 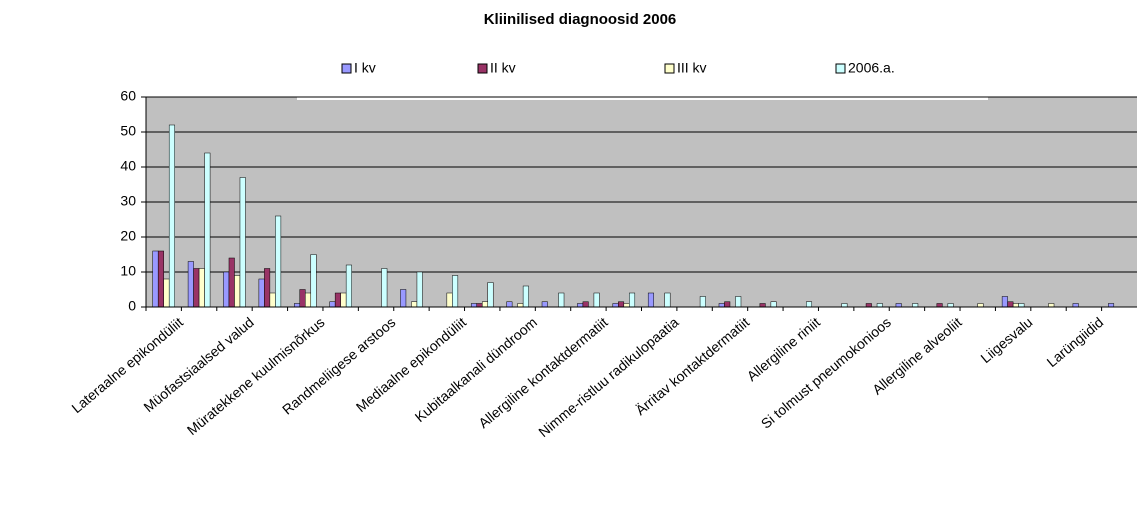 What do you see at coordinates (132, 306) in the screenshot?
I see `y-tick-label: 0` at bounding box center [132, 306].